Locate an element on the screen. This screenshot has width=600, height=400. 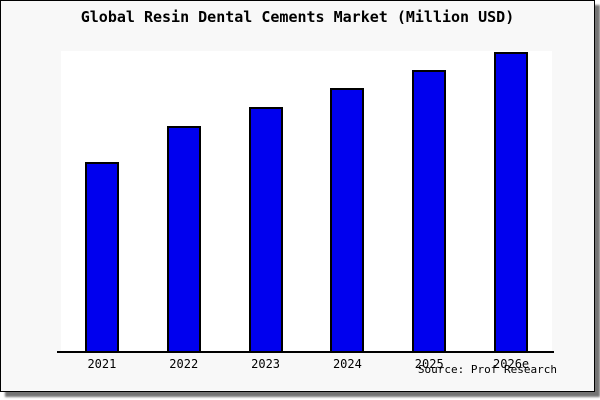
x-tick-label: 2022 is located at coordinates (184, 364).